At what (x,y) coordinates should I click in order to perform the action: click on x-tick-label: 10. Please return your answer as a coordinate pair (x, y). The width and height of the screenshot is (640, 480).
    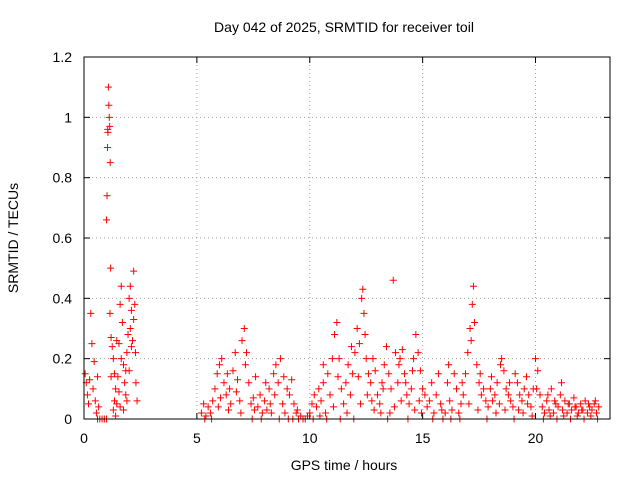
    Looking at the image, I should click on (310, 438).